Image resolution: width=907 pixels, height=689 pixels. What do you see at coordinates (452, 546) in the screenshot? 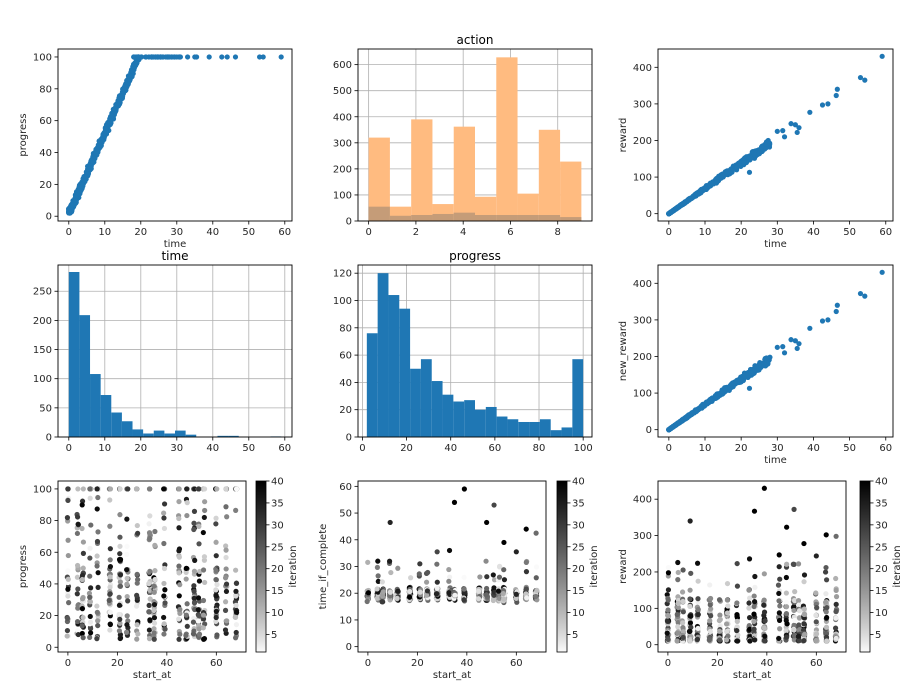
I see `plot-area` at bounding box center [452, 546].